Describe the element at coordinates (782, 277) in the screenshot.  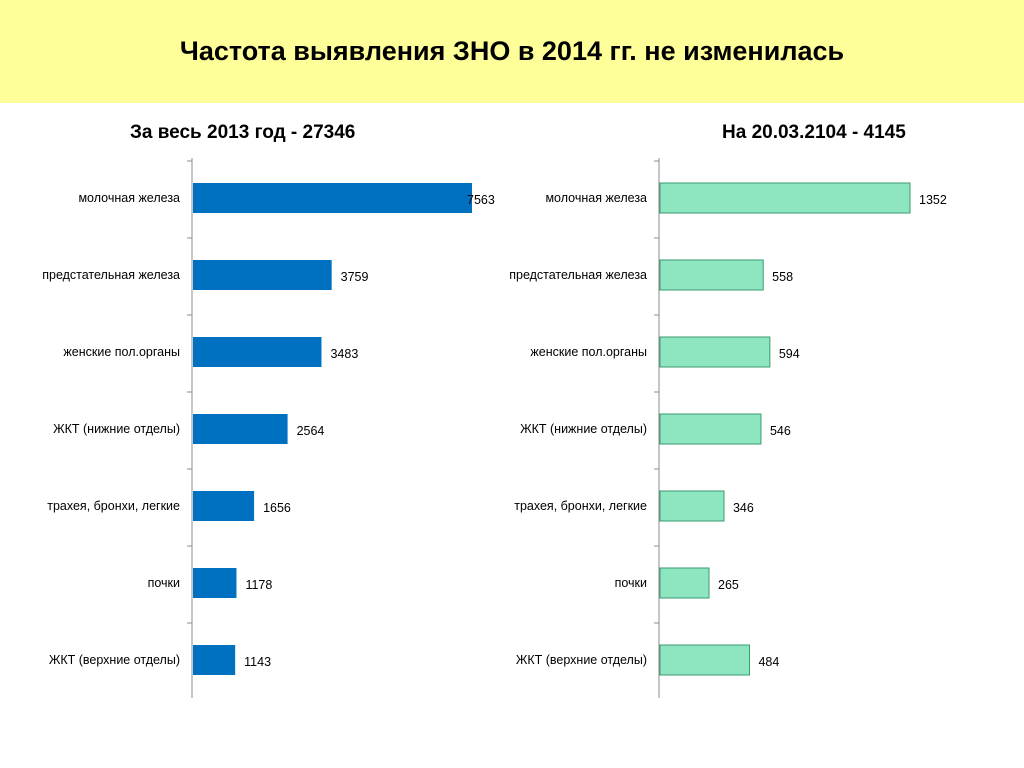
I see `right-value-label: 558` at that location.